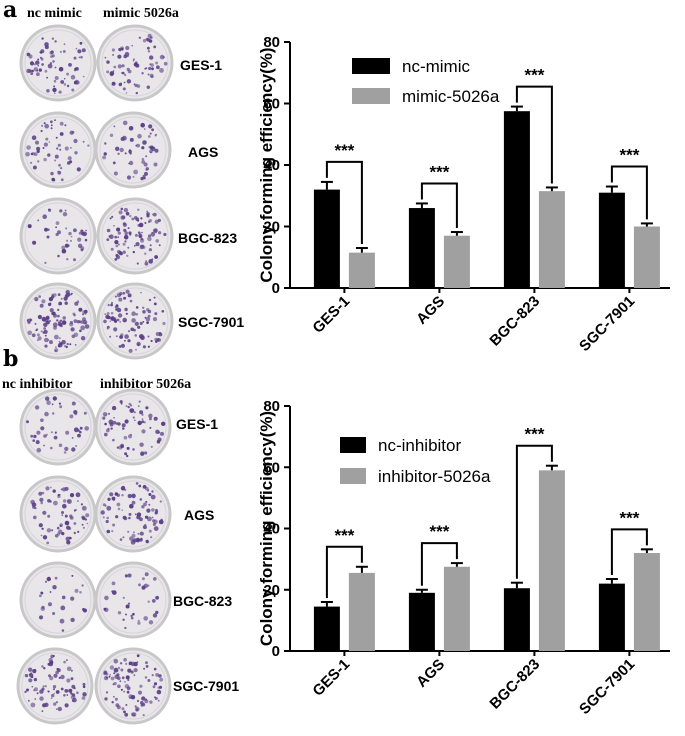  Describe the element at coordinates (271, 104) in the screenshot. I see `y-tick-label: 60` at that location.